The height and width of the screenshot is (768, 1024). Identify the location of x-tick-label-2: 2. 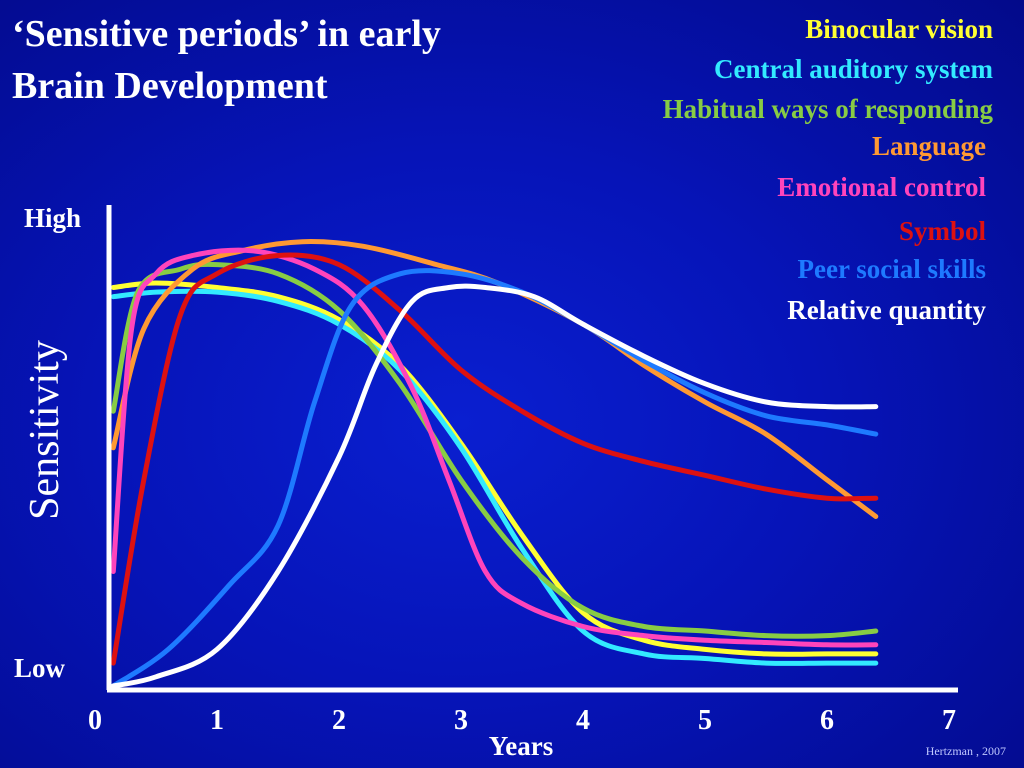
(339, 720).